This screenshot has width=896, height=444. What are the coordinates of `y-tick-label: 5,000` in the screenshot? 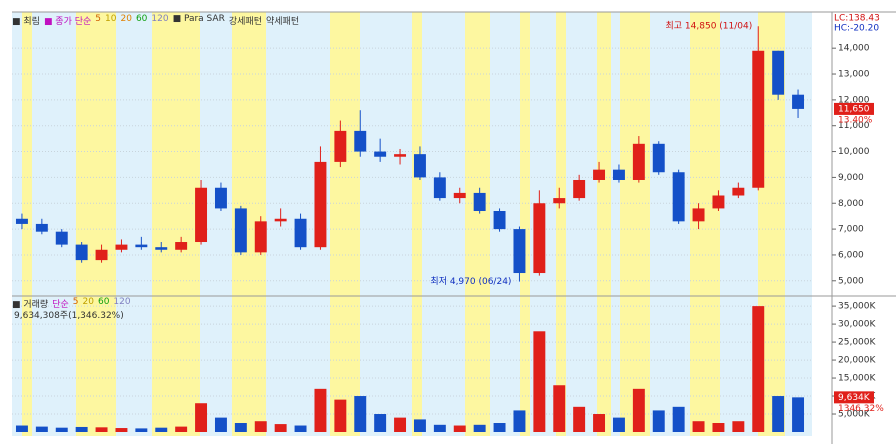 It's located at (851, 281).